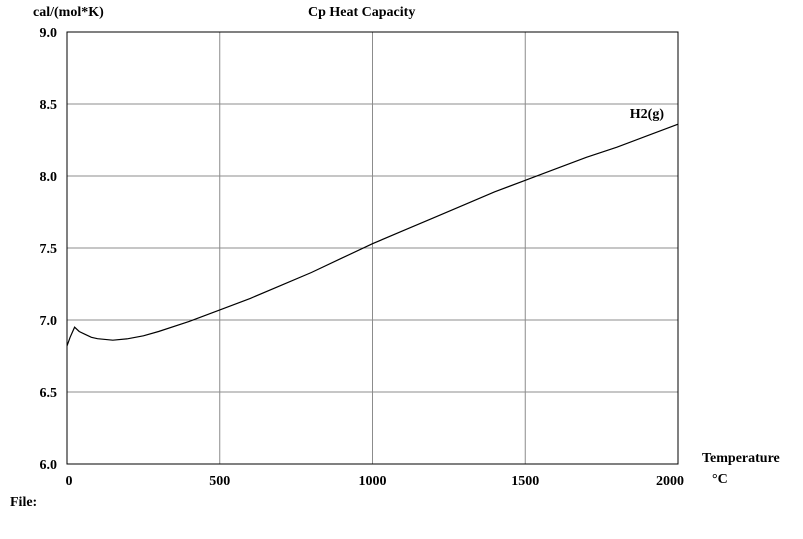  What do you see at coordinates (24, 502) in the screenshot?
I see `file-label: File:` at bounding box center [24, 502].